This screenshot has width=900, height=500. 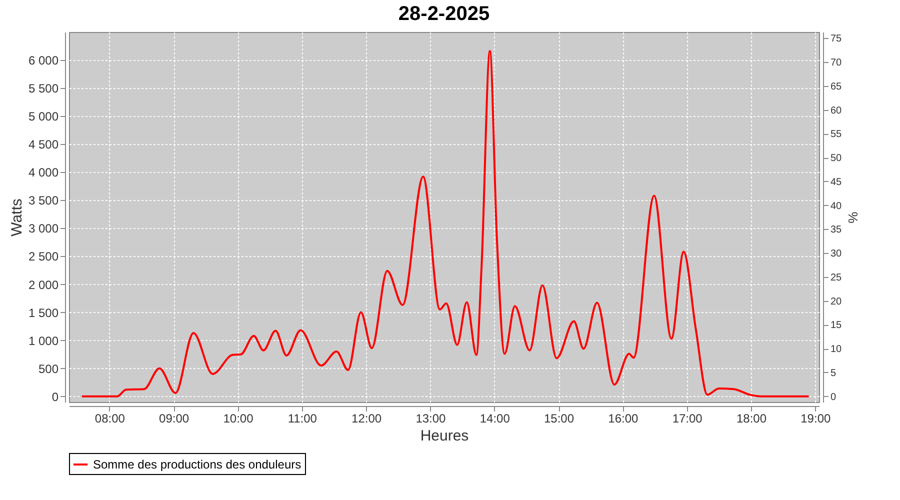 I want to click on y-tick-label: 4 000, so click(x=43, y=173).